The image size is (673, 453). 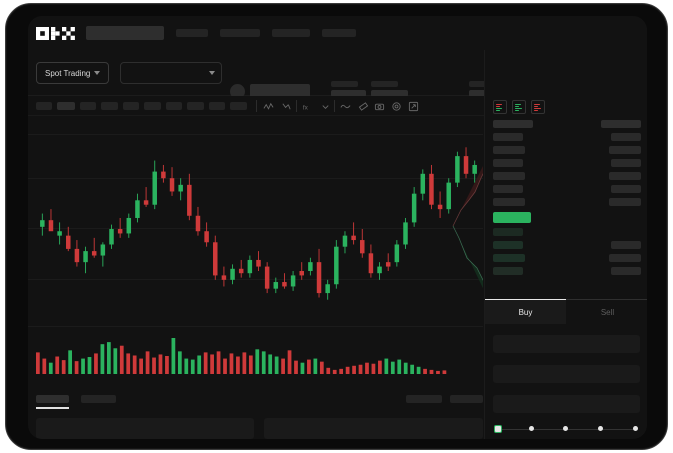 I want to click on orderbook, so click(x=566, y=210).